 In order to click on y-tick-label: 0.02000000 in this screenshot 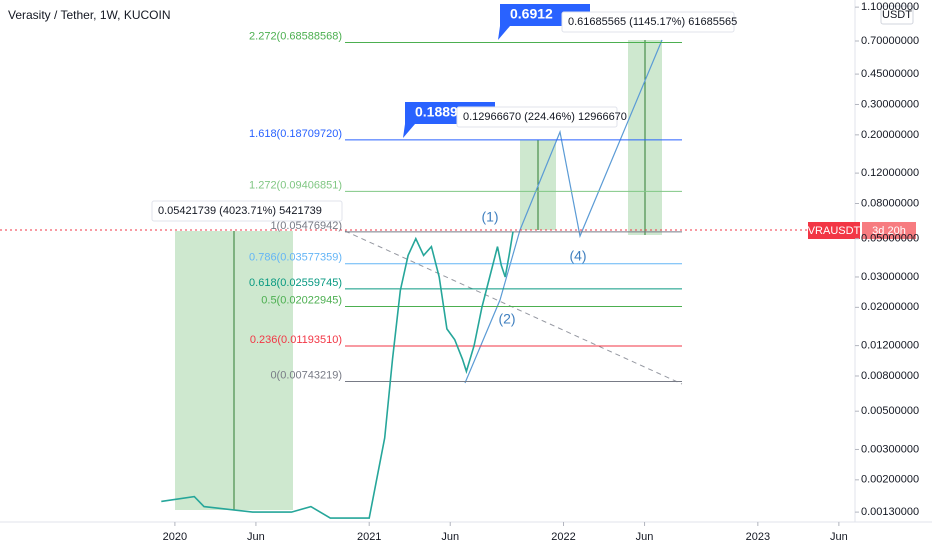, I will do `click(890, 307)`.